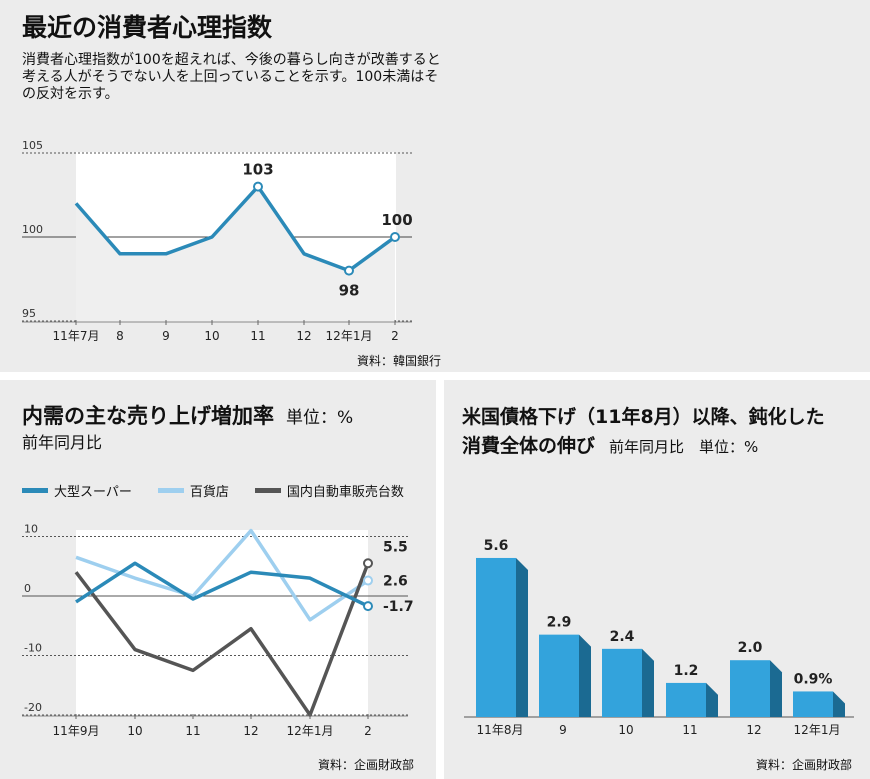  I want to click on panel3-subtitle: 前年同月比 単位：%, so click(684, 447).